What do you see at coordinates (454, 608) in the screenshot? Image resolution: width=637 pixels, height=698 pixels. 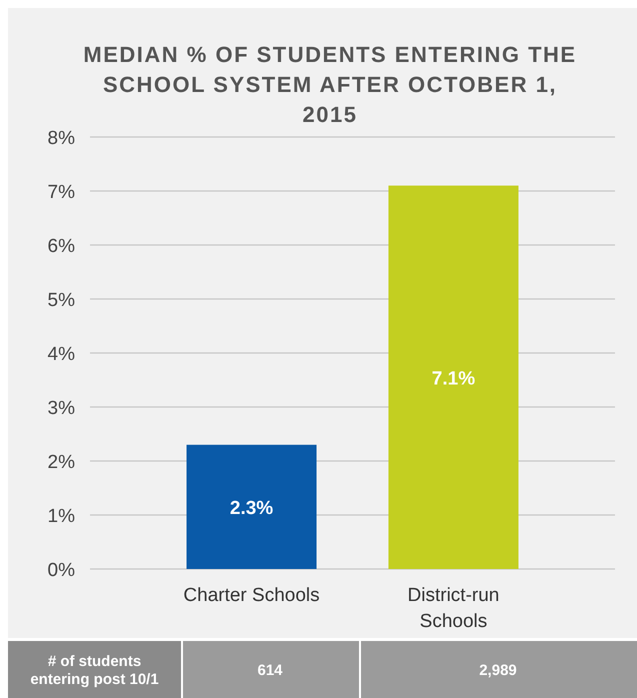 I see `x-tick-label: District-run Schools` at bounding box center [454, 608].